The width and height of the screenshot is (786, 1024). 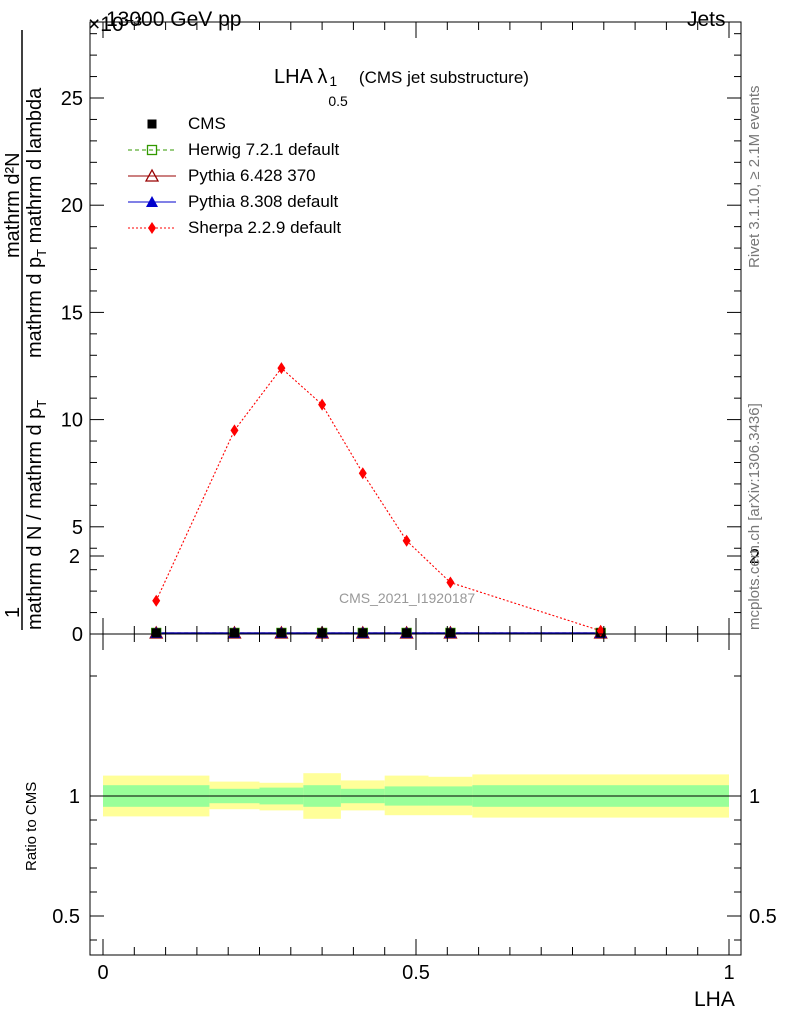 I want to click on main-y-tick-label: 10, so click(x=72, y=421).